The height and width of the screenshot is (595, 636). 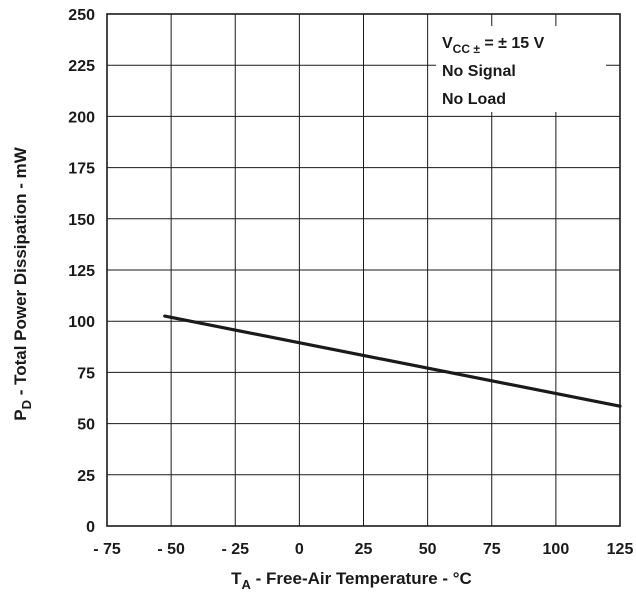 I want to click on x-axis-title: TA - Free-Air Temperature - °C, so click(x=351, y=580).